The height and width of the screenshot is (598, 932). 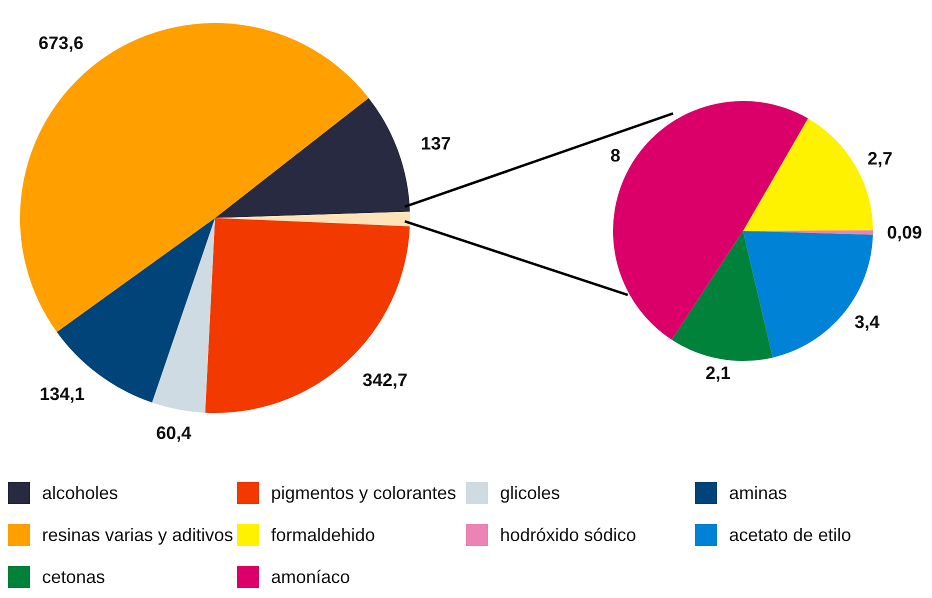 I want to click on legend-label: aminas, so click(x=758, y=493).